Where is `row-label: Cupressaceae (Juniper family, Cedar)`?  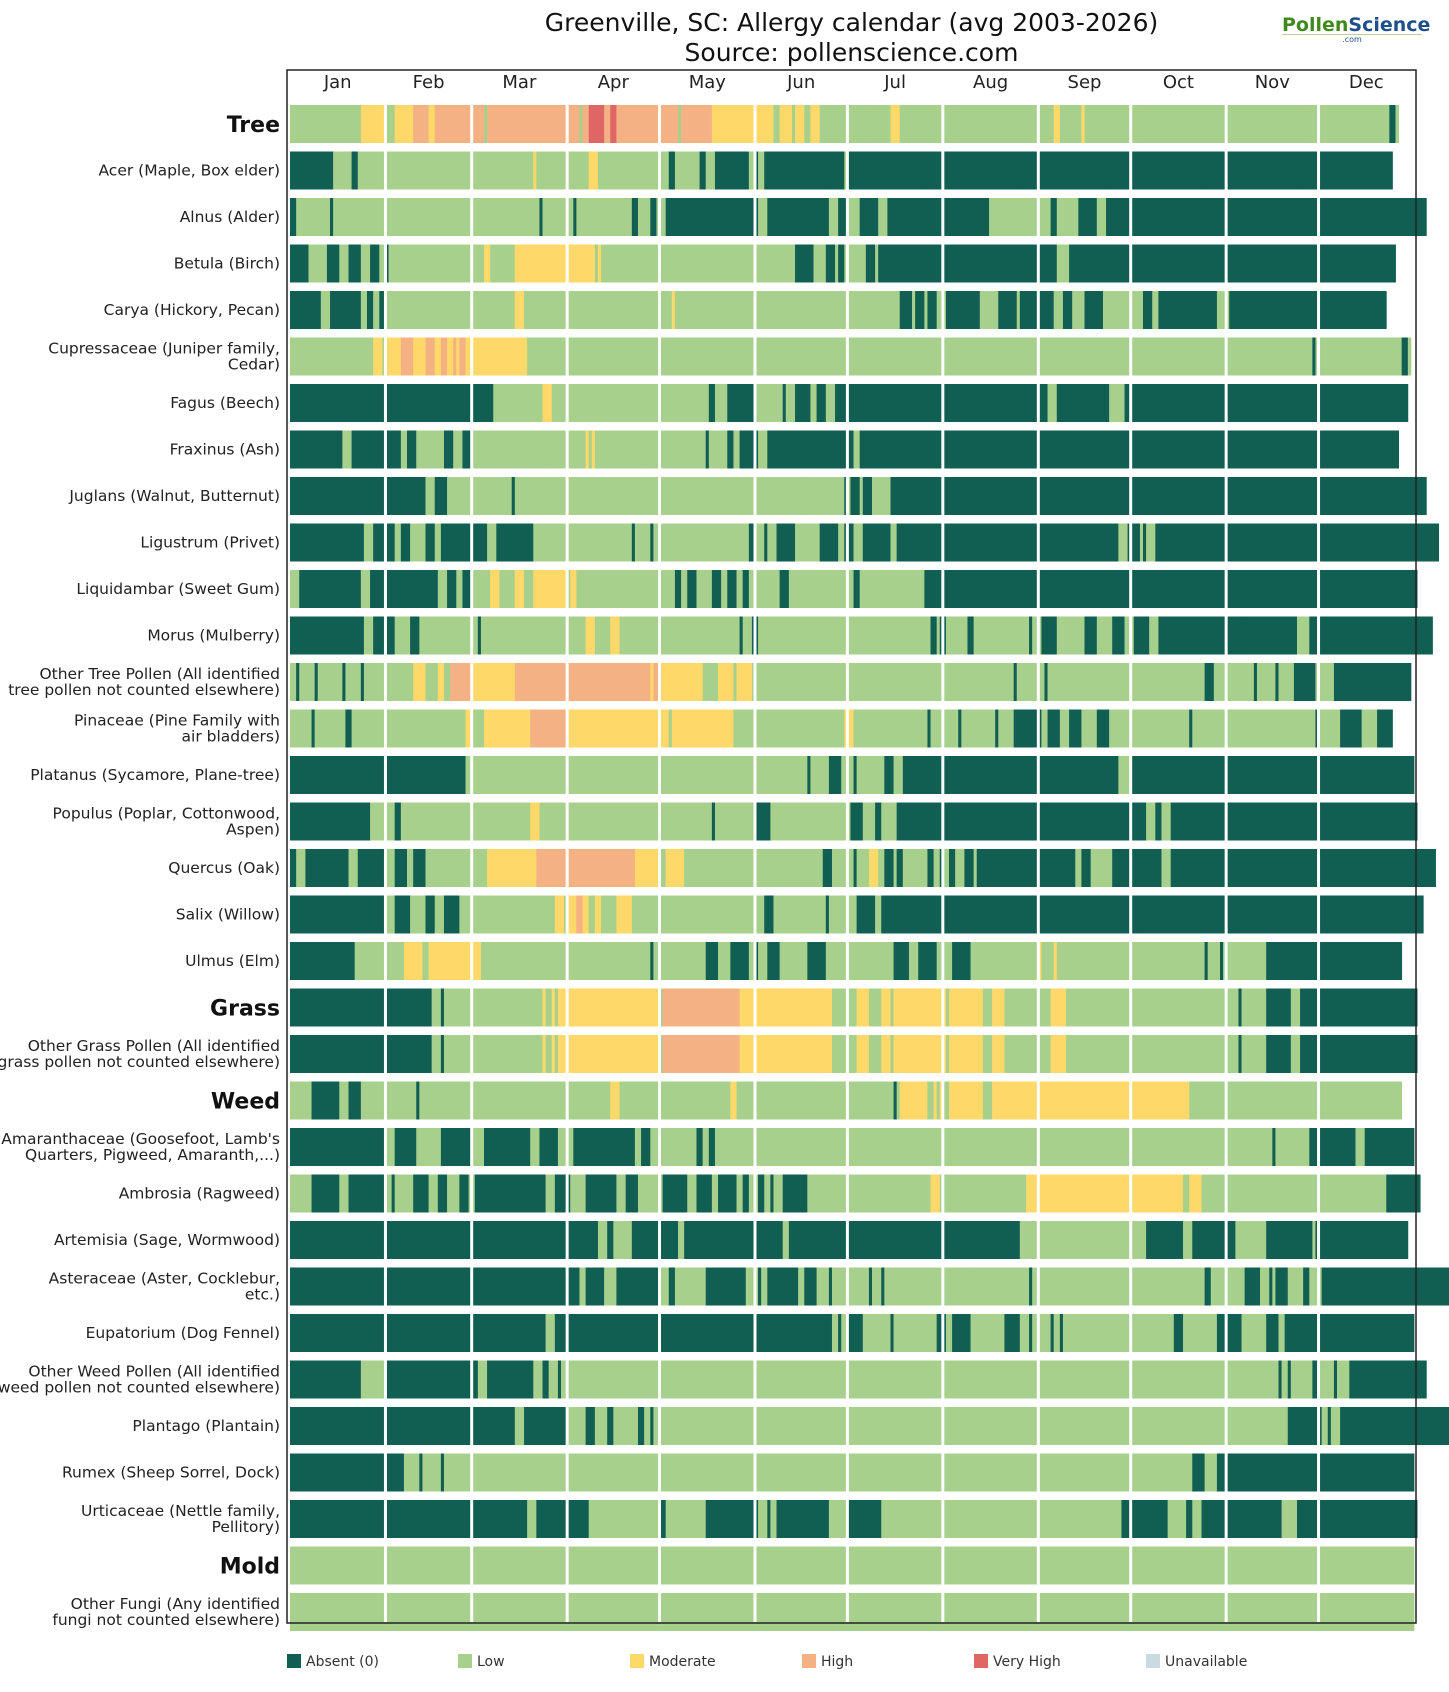
row-label: Cupressaceae (Juniper family, Cedar) is located at coordinates (164, 357).